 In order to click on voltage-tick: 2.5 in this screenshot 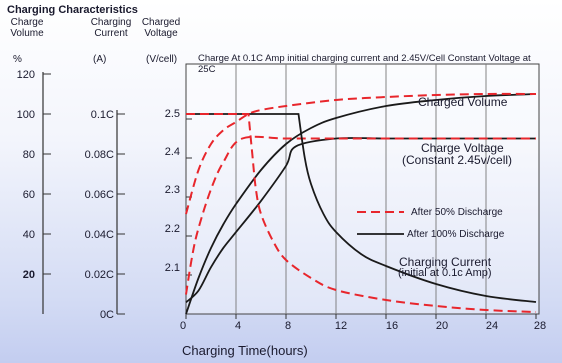, I will do `click(172, 114)`.